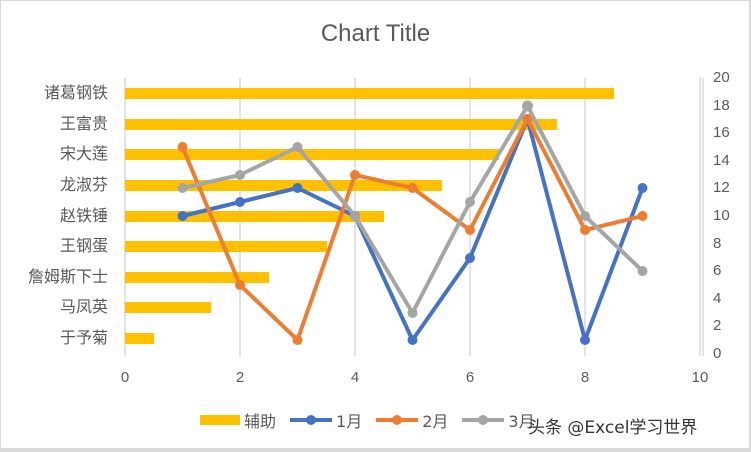 This screenshot has width=751, height=452. Describe the element at coordinates (83, 215) in the screenshot. I see `category-label: 赵铁锤` at that location.